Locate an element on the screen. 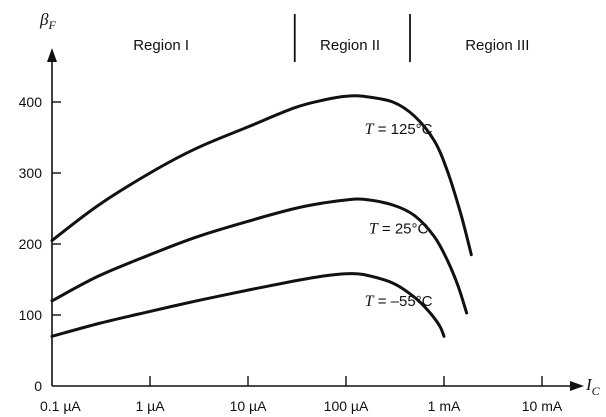 This screenshot has height=417, width=606. series-label: T = 125°C is located at coordinates (399, 129).